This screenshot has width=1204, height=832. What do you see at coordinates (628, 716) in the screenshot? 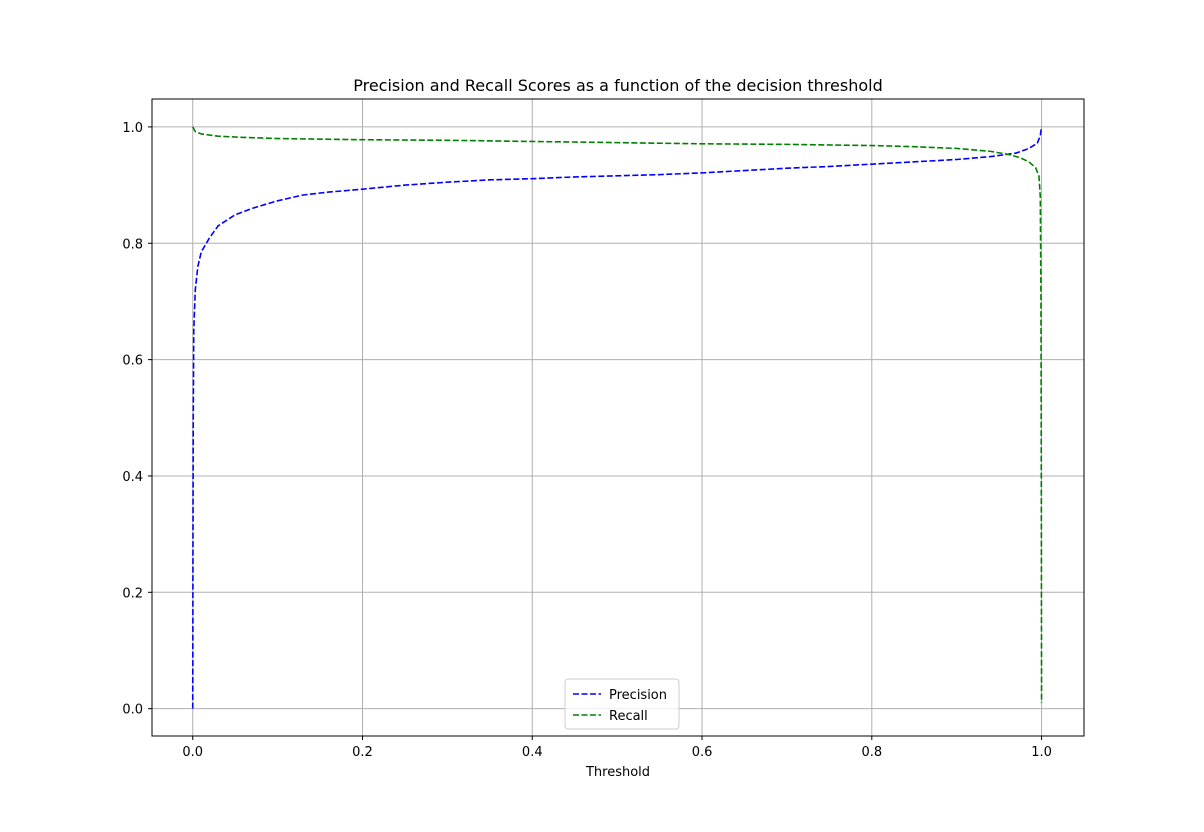
I see `legend-label-recall: Recall` at bounding box center [628, 716].